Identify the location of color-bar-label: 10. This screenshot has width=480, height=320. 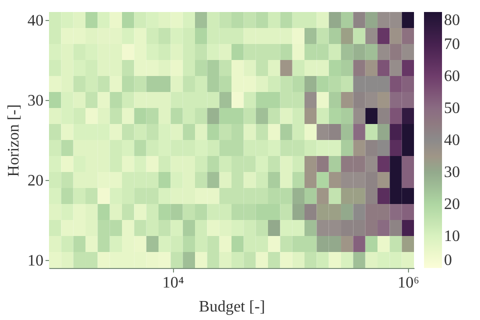
(452, 236).